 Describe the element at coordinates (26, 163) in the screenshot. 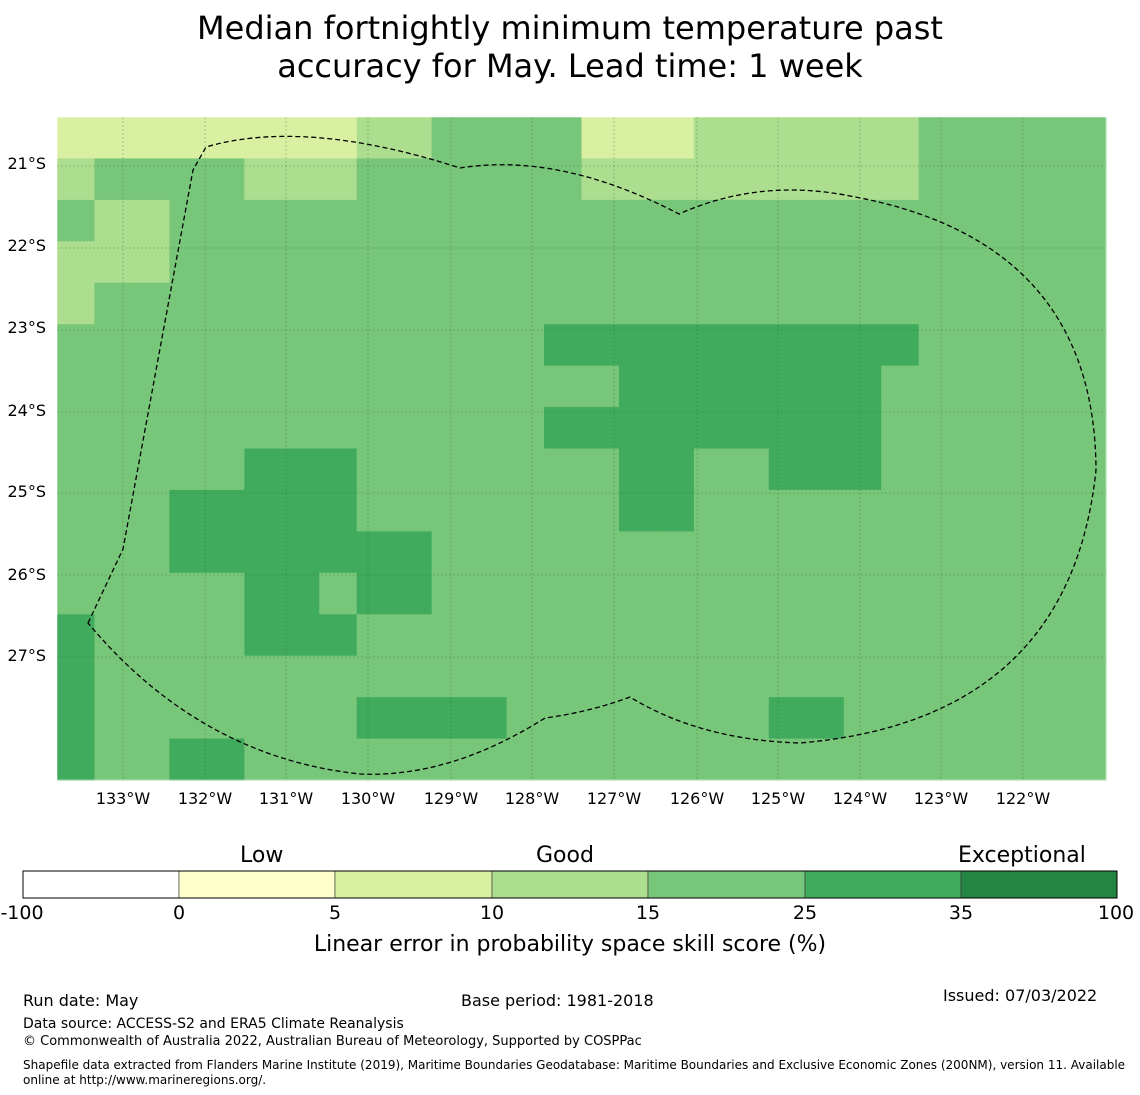

I see `lat-label-21s: 21°S` at that location.